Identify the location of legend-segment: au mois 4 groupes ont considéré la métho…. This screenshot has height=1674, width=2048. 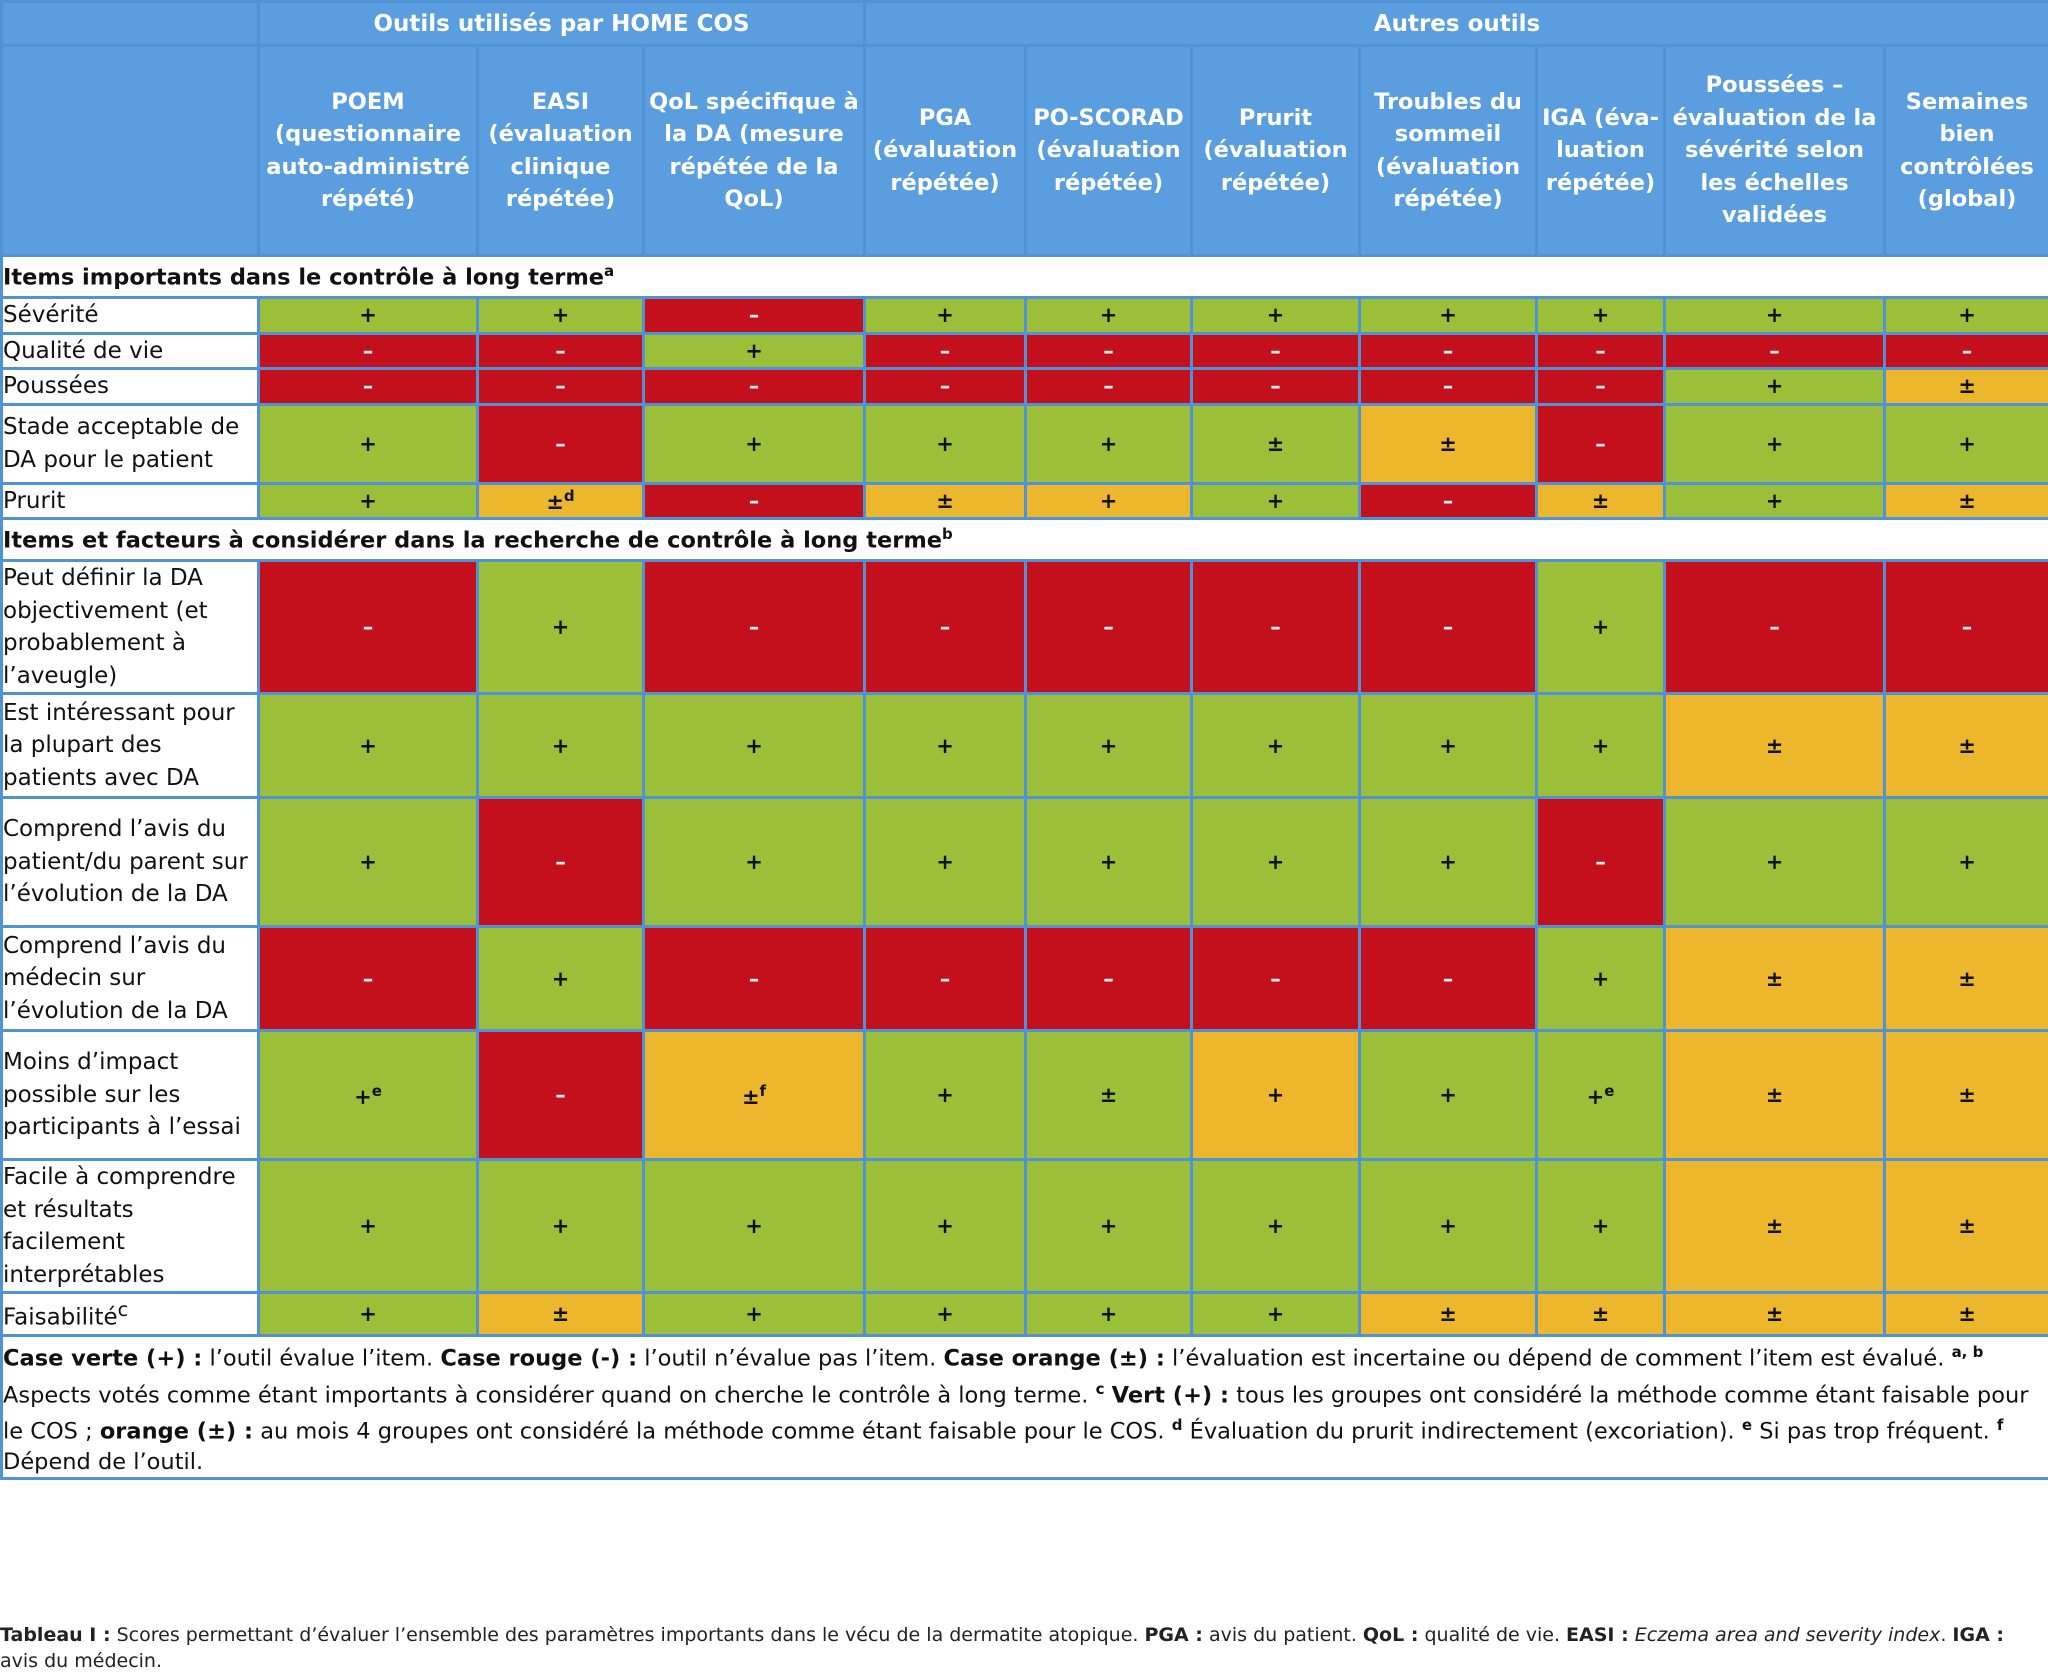
(712, 1431).